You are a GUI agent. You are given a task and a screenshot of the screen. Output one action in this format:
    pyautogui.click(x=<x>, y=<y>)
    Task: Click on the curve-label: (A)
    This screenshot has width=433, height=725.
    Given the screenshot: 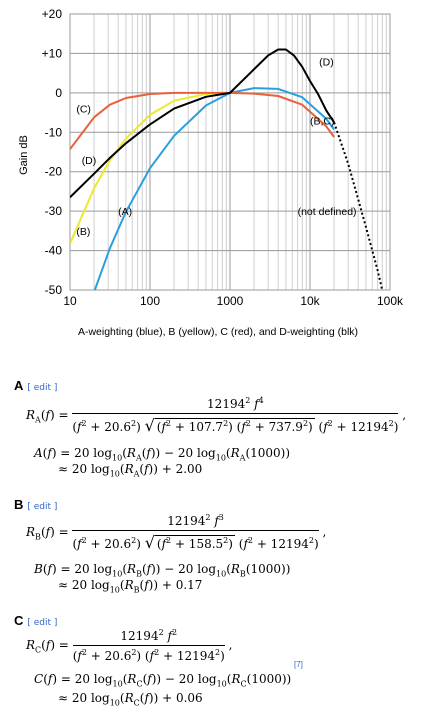 What is the action you would take?
    pyautogui.click(x=125, y=212)
    